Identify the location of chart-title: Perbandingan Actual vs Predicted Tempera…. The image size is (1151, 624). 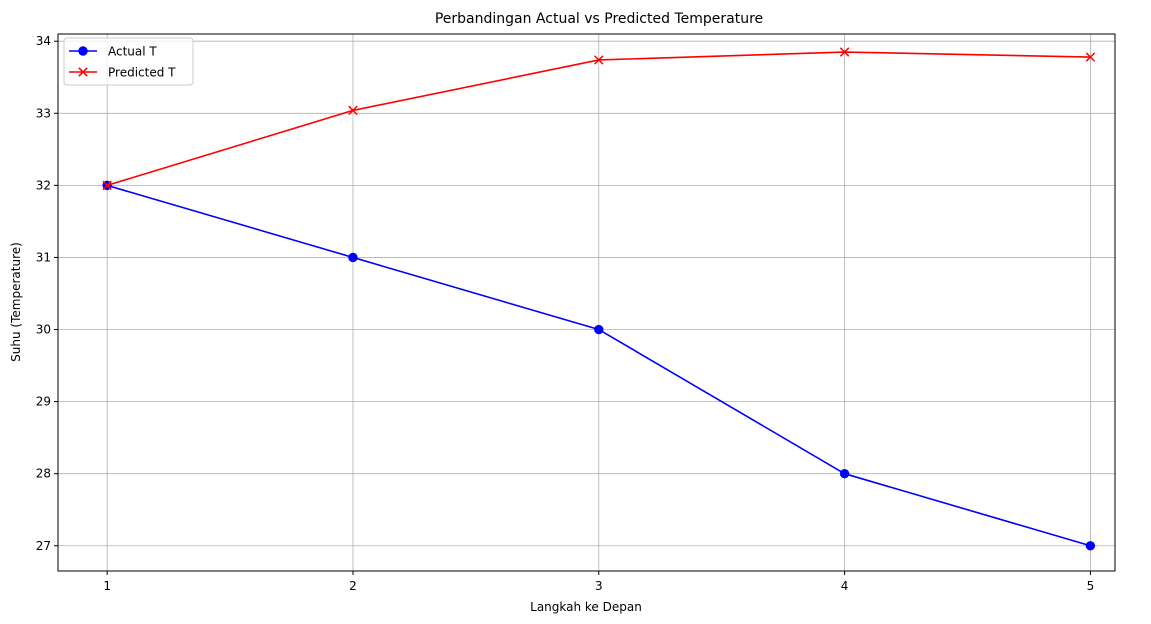
(599, 19).